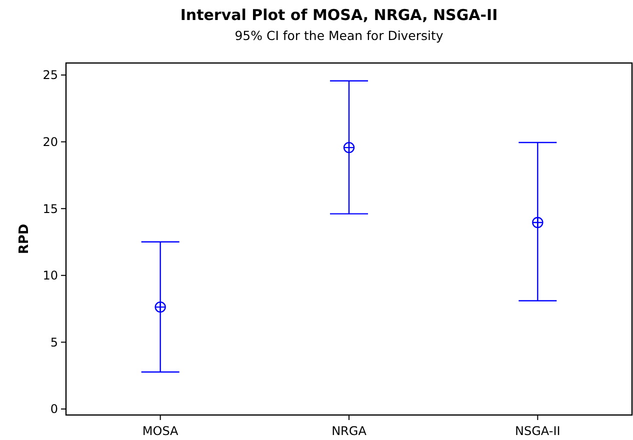 The width and height of the screenshot is (633, 440). I want to click on y-tick-label: 0, so click(54, 409).